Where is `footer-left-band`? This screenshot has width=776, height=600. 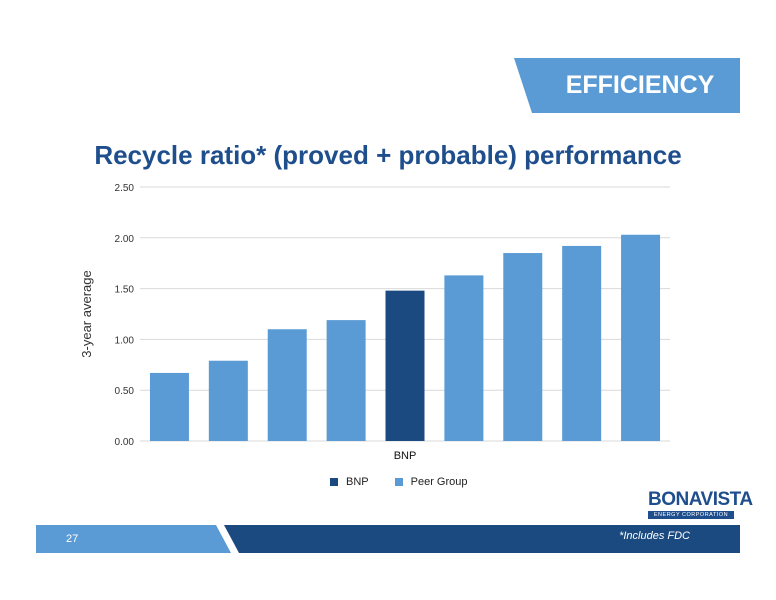
footer-left-band is located at coordinates (133, 539).